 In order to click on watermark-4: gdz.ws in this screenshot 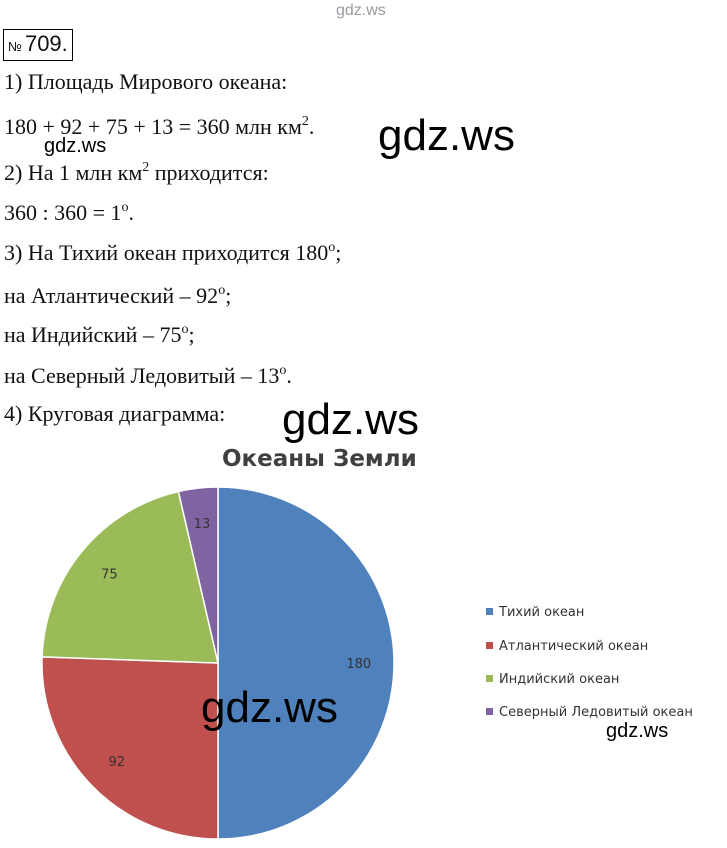, I will do `click(269, 707)`.